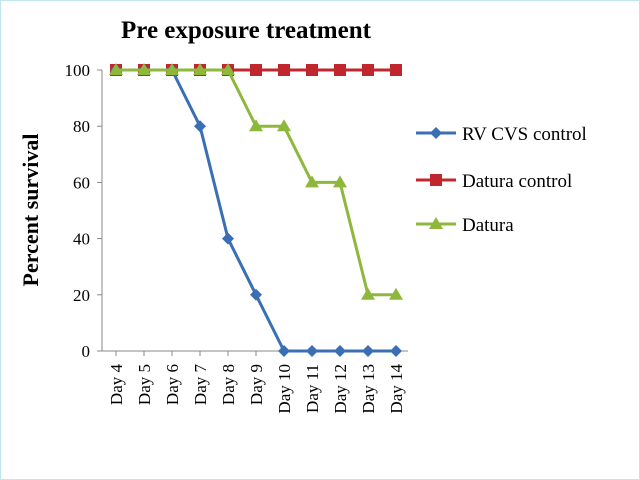 Image resolution: width=640 pixels, height=480 pixels. I want to click on x-tick-label: Day 12, so click(340, 389).